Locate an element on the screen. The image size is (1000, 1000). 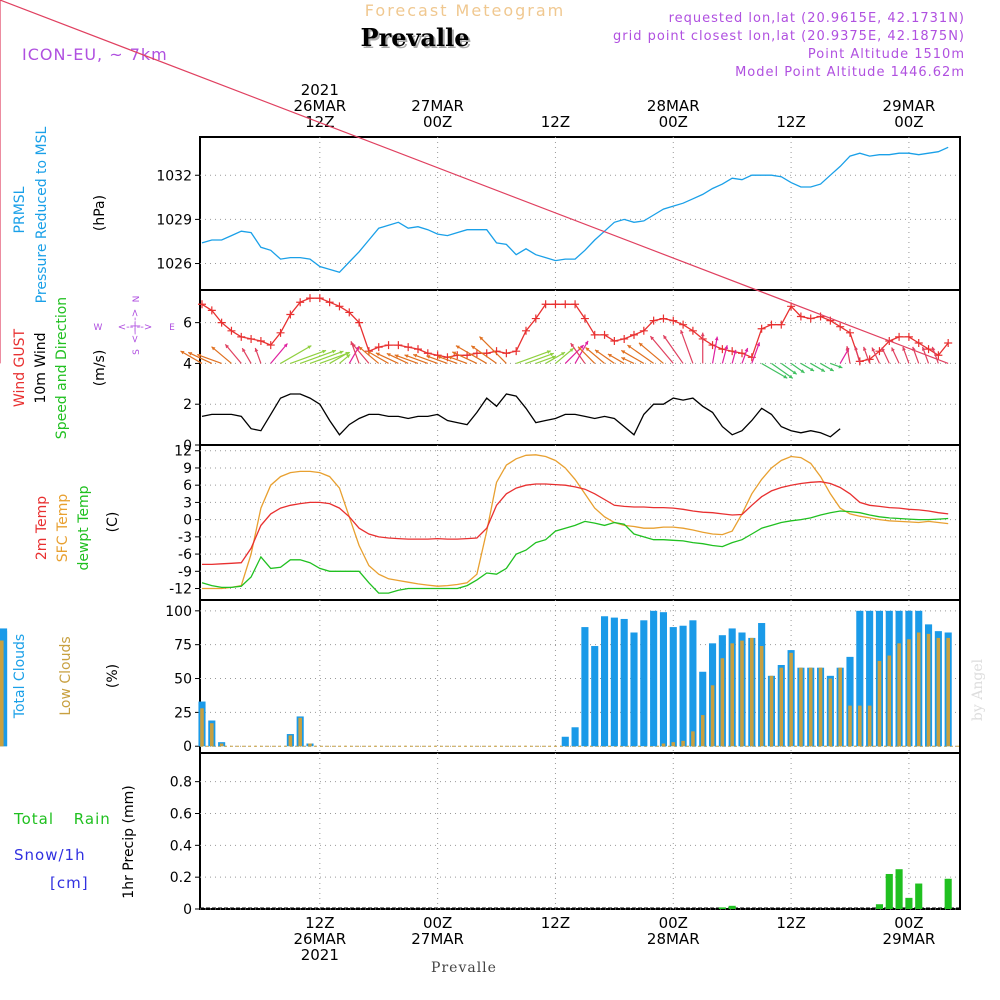
snow-label: Snow/1h is located at coordinates (50, 855).